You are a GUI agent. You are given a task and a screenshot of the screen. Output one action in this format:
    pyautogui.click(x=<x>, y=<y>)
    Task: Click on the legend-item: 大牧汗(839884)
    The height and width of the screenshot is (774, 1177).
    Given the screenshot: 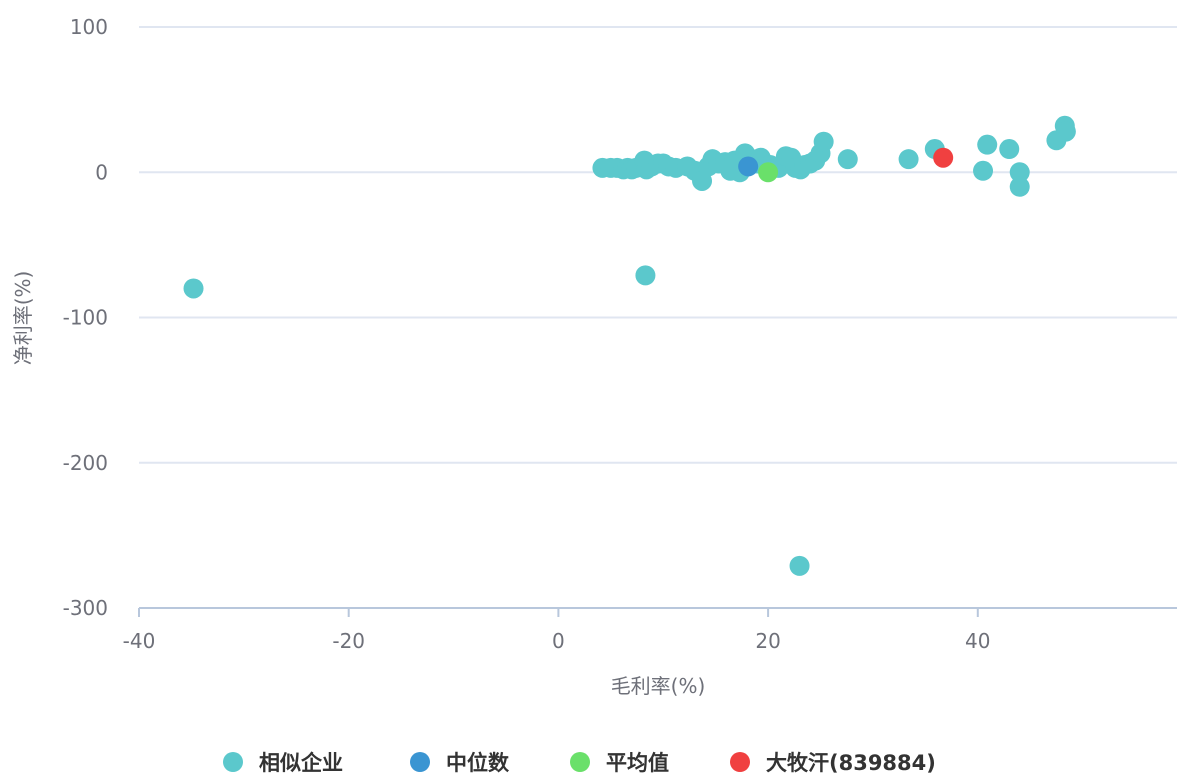 What is the action you would take?
    pyautogui.click(x=833, y=762)
    